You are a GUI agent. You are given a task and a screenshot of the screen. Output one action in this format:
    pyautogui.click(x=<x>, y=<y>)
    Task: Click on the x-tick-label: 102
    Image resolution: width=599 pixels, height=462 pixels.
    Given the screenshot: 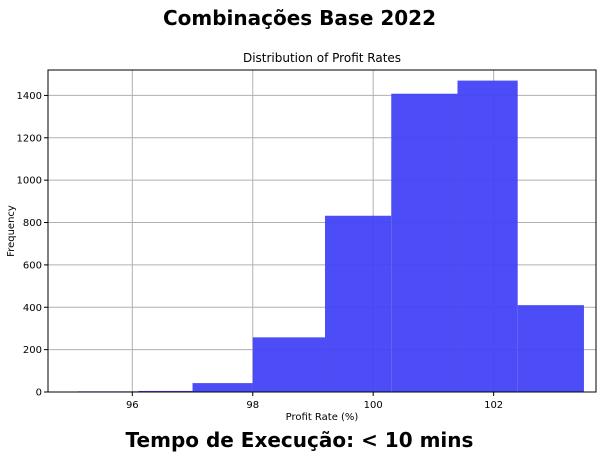 What is the action you would take?
    pyautogui.click(x=493, y=405)
    